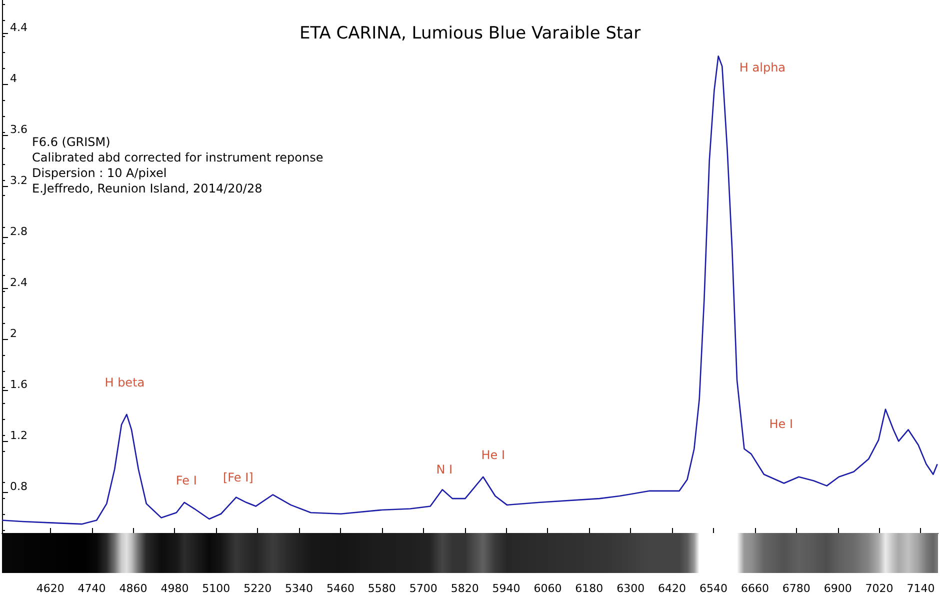 This screenshot has width=940, height=595. I want to click on x-tick-label: 5700, so click(423, 588).